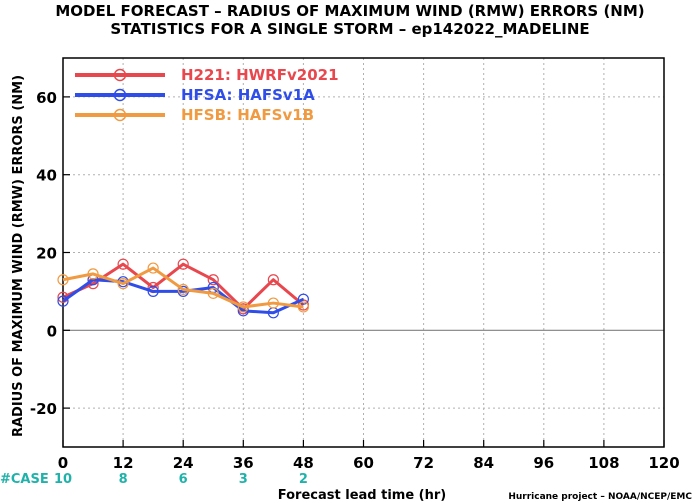 This screenshot has height=503, width=700. I want to click on case-count: 6, so click(183, 479).